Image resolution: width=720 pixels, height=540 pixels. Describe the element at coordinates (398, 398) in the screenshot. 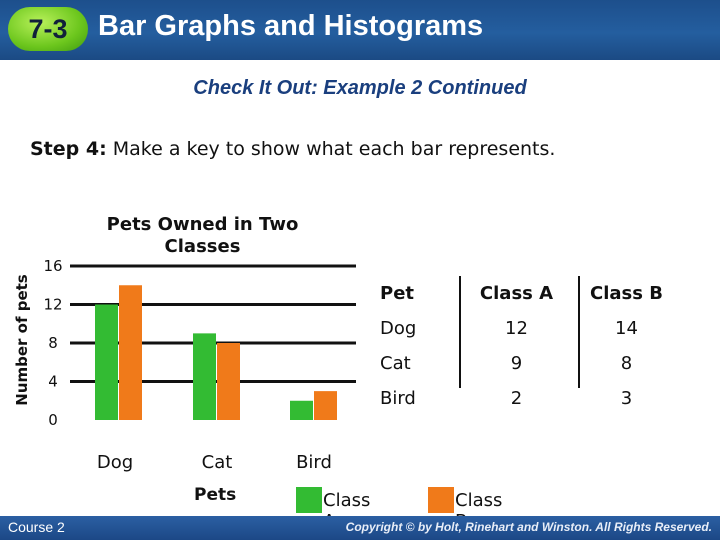

I see `table-cell: Bird` at that location.